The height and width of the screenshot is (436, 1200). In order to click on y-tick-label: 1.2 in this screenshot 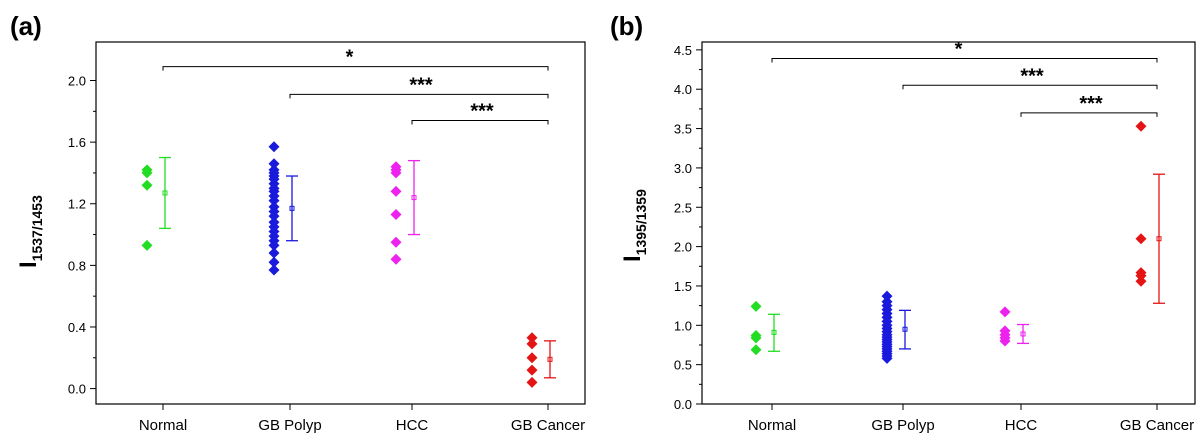, I will do `click(77, 204)`.